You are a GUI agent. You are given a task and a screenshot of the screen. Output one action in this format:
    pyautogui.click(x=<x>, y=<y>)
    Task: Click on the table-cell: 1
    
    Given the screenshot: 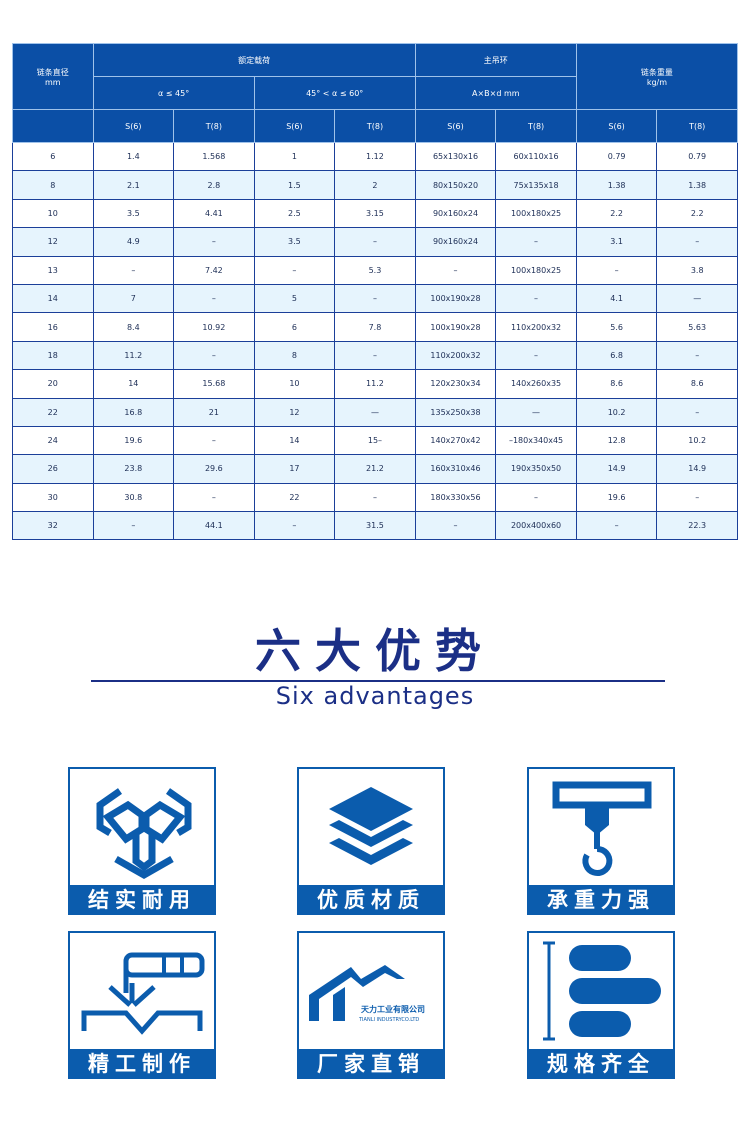 What is the action you would take?
    pyautogui.click(x=294, y=156)
    